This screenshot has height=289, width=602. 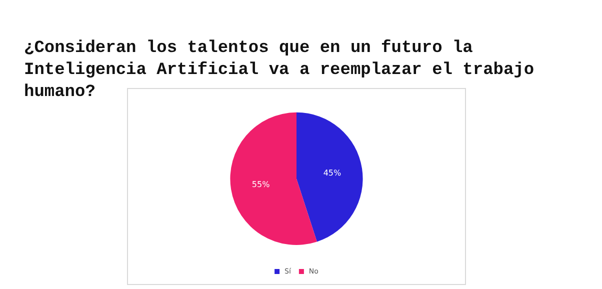 I want to click on data-label: 55%, so click(x=261, y=184).